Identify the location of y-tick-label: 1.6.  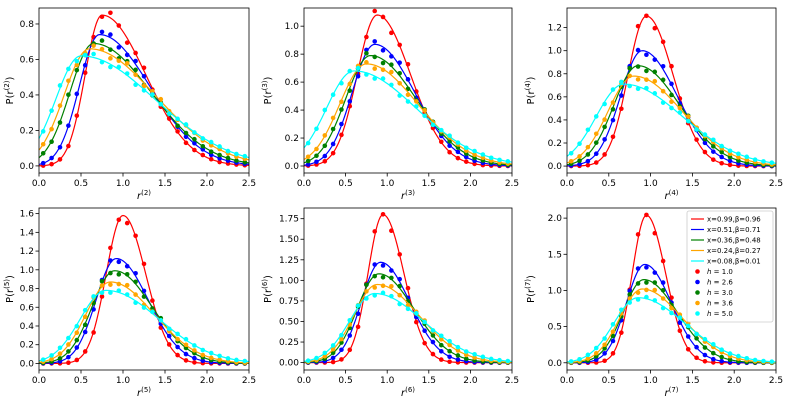
(27, 215).